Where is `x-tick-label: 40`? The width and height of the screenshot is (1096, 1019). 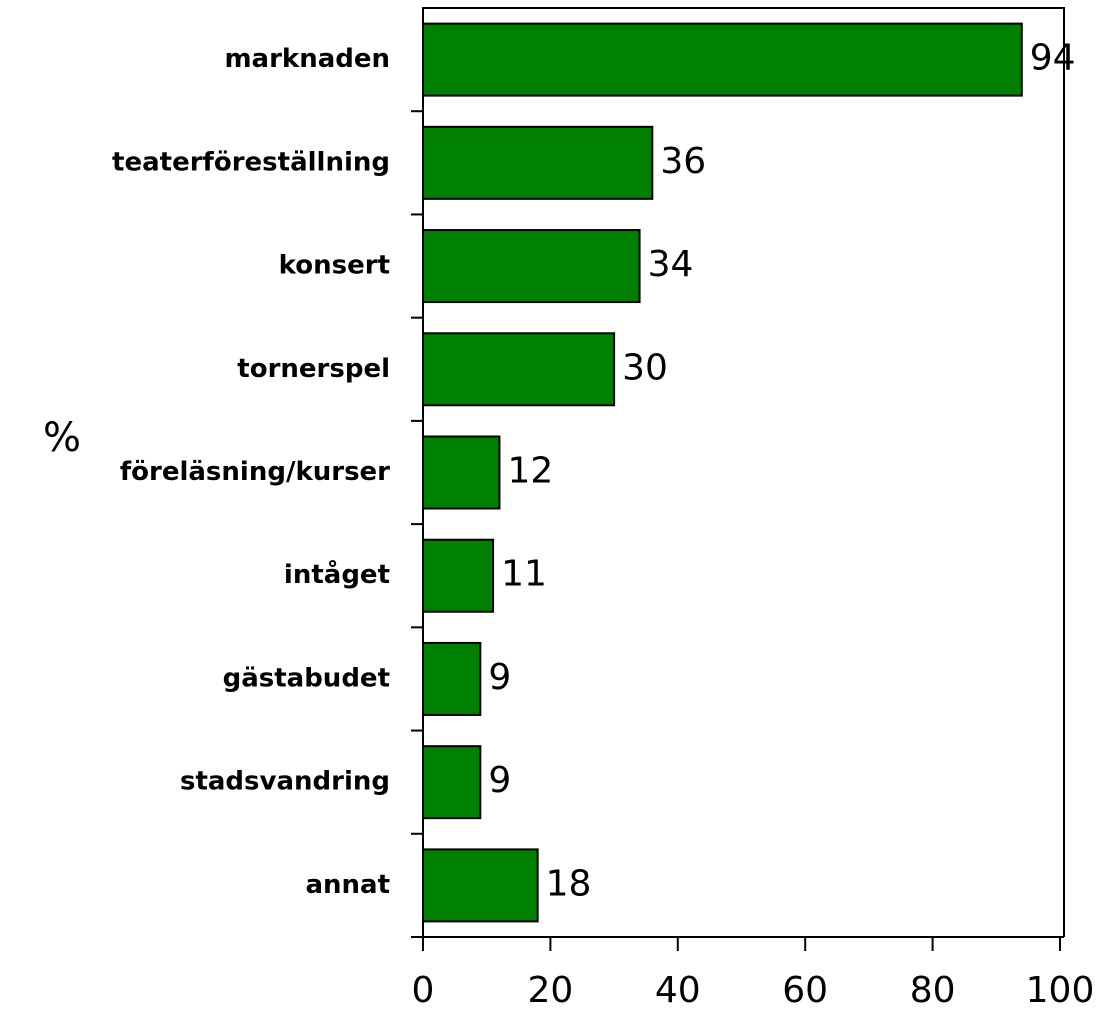
x-tick-label: 40 is located at coordinates (678, 990).